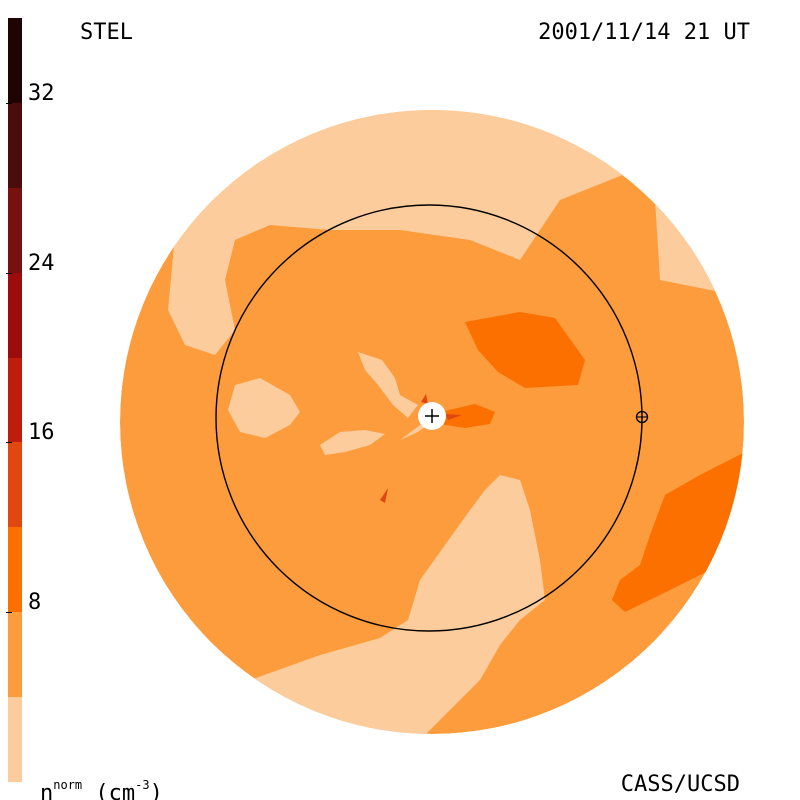 The image size is (800, 800). I want to click on hot-spot-above-sun, so click(424, 399).